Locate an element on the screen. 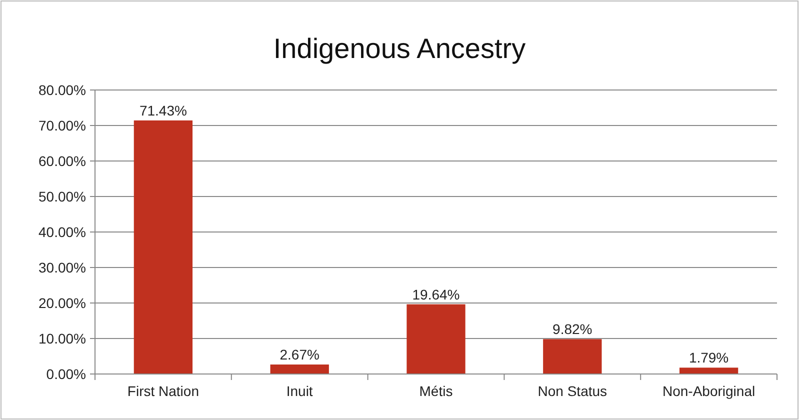  y-tick-label: 30.00% is located at coordinates (62, 268).